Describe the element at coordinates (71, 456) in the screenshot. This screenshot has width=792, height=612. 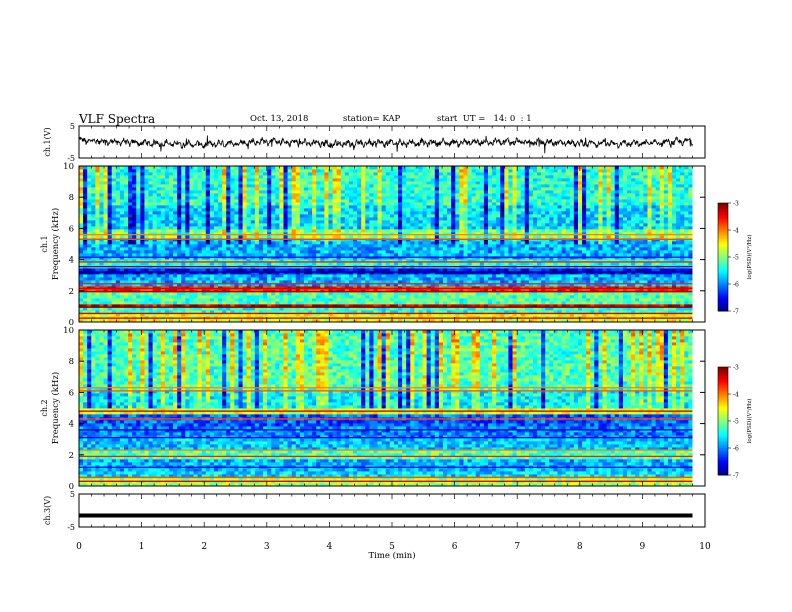
I see `ytick-label-ch2-spec-1: 2` at that location.